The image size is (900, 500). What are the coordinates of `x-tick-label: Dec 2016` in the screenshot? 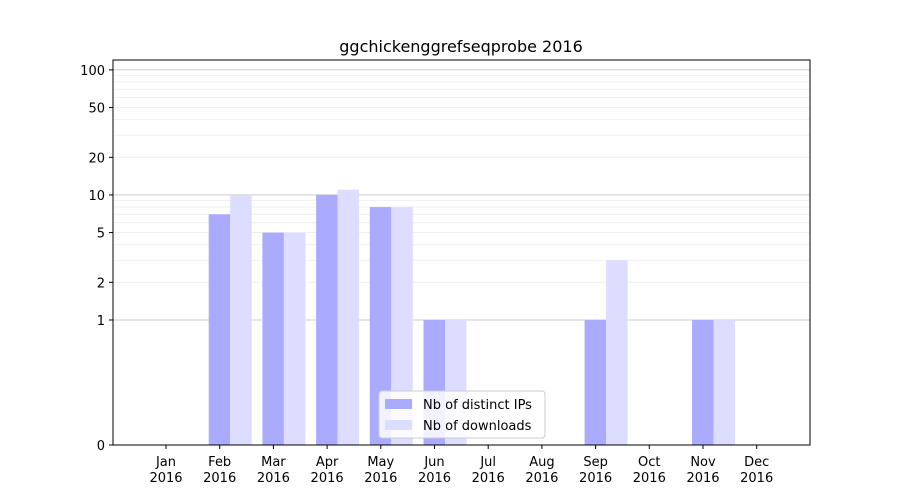 It's located at (756, 470).